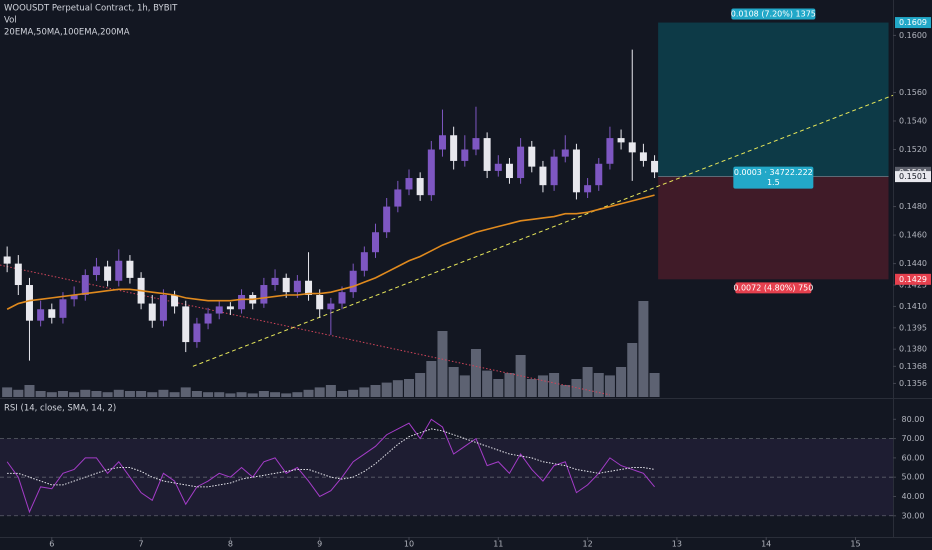 The height and width of the screenshot is (550, 932). I want to click on target-tag-label: 0.1609, so click(913, 22).